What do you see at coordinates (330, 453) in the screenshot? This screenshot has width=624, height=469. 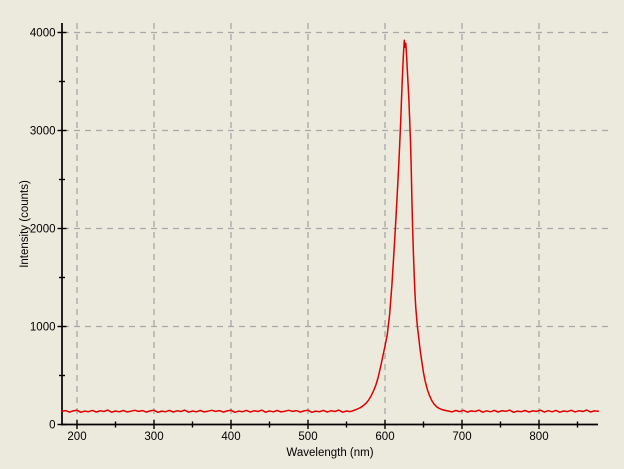 I see `x-axis-title: Wavelength (nm)` at bounding box center [330, 453].